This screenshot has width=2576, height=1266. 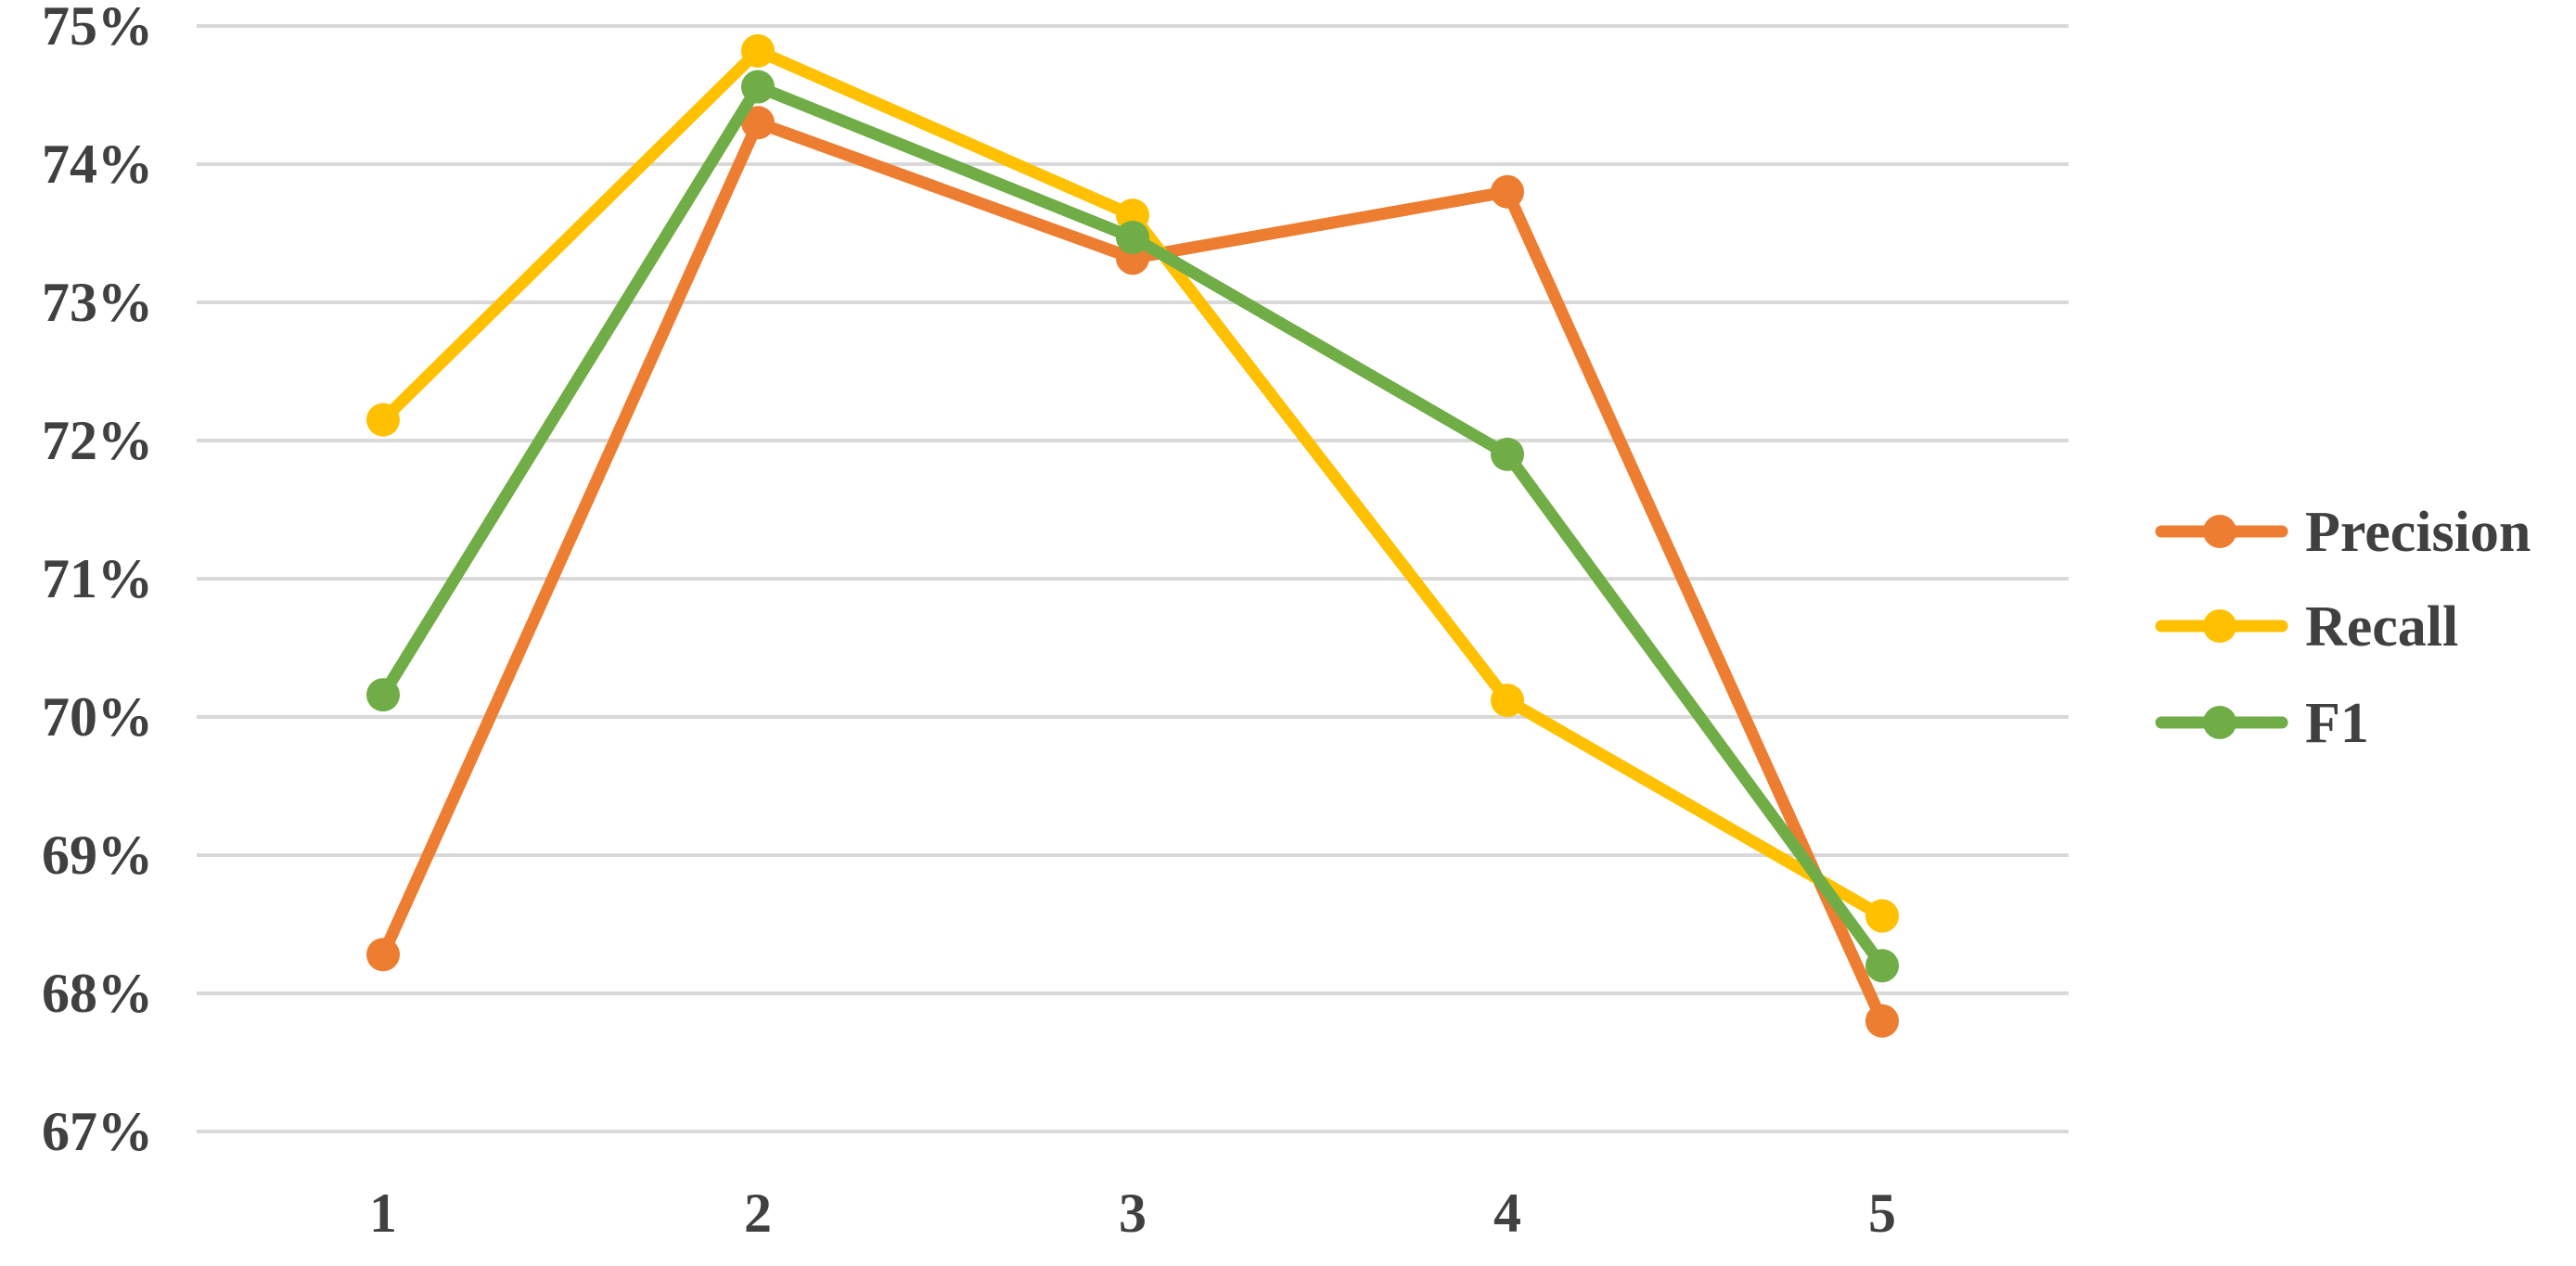 I want to click on x-tick-label: 4, so click(x=1507, y=1213).